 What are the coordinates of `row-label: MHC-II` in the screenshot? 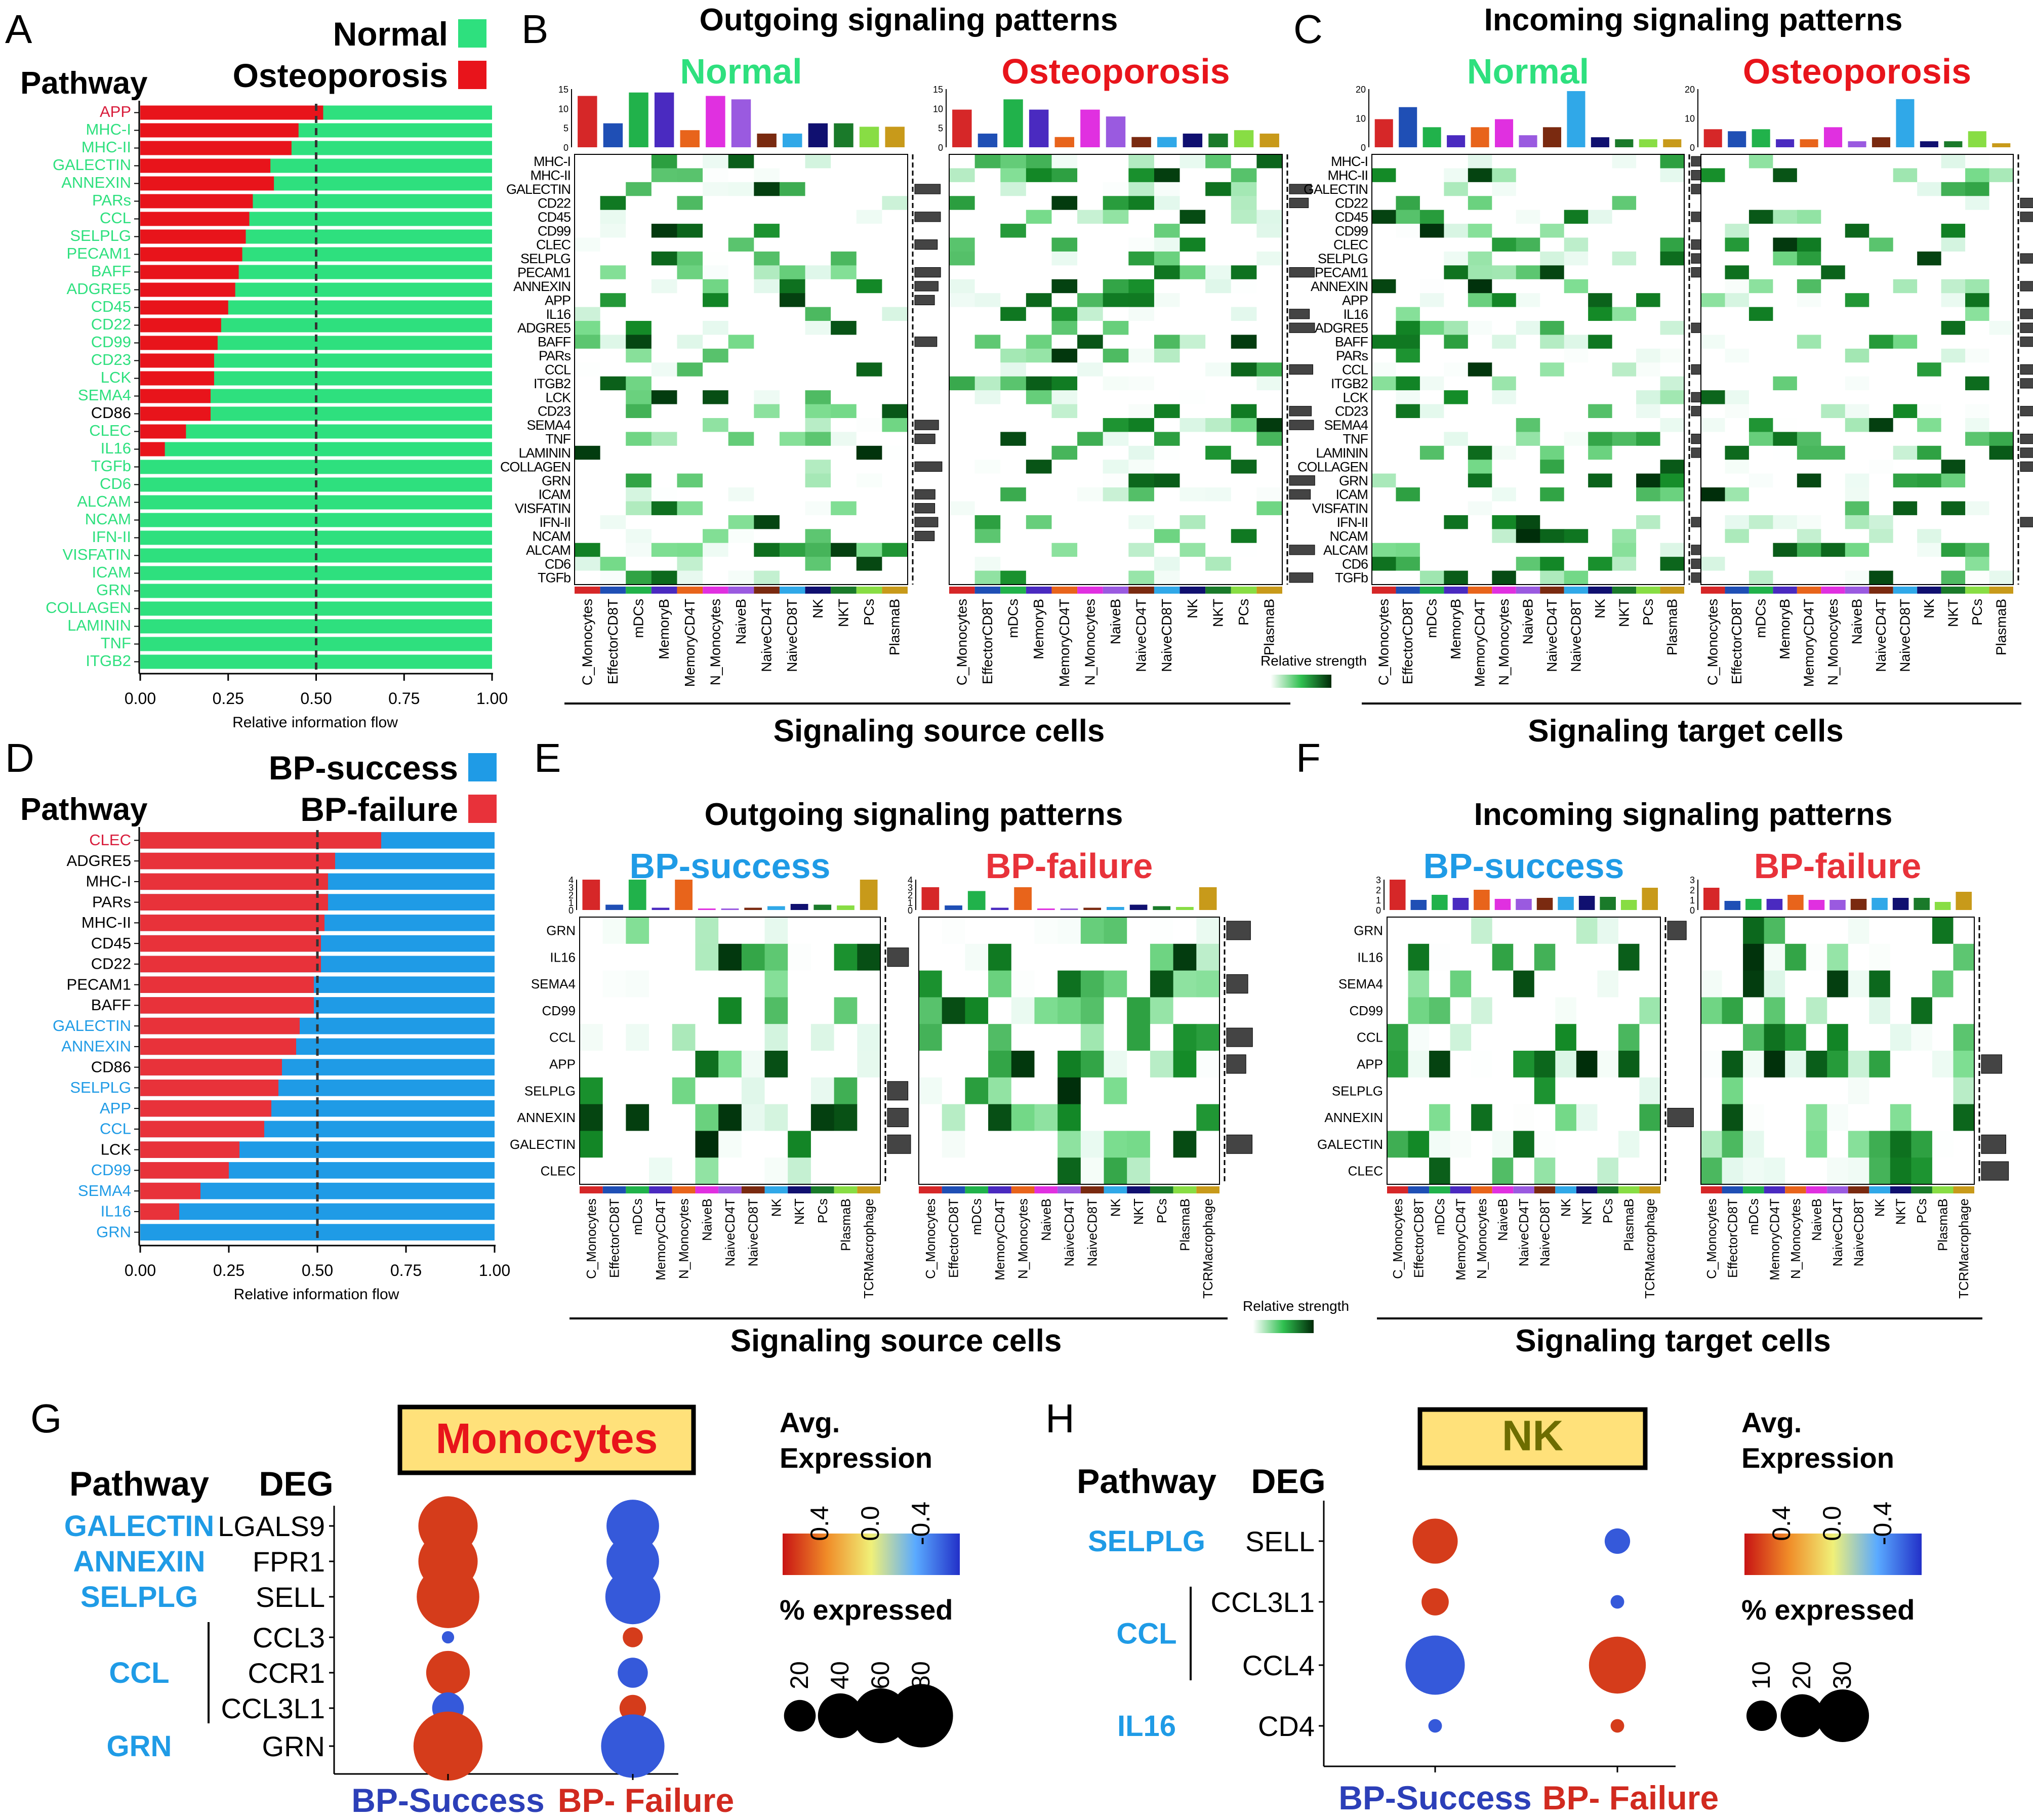 It's located at (1348, 175).